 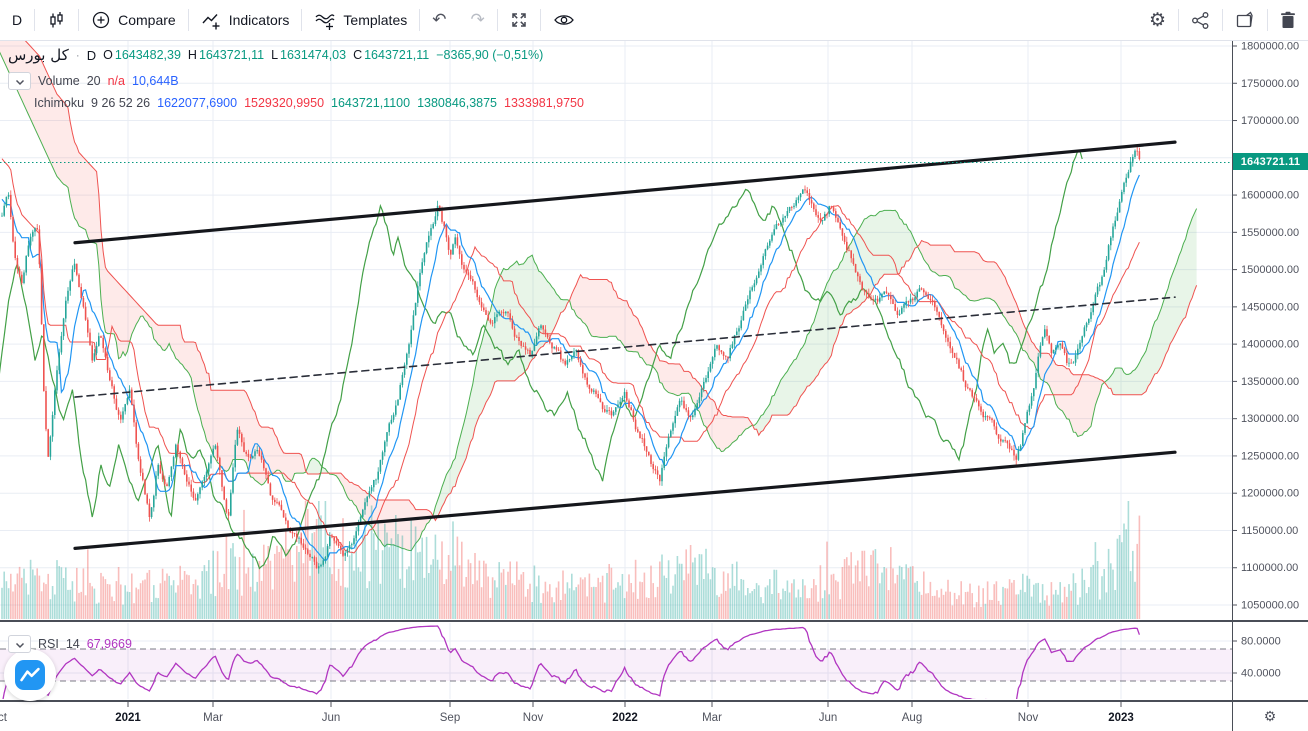 I want to click on rsi-label: RSI, so click(x=48, y=644).